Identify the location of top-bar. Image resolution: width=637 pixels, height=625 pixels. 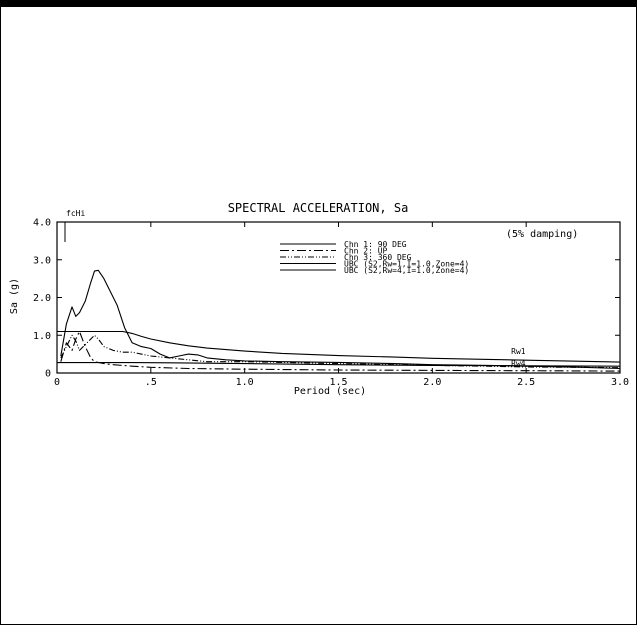
(318, 3).